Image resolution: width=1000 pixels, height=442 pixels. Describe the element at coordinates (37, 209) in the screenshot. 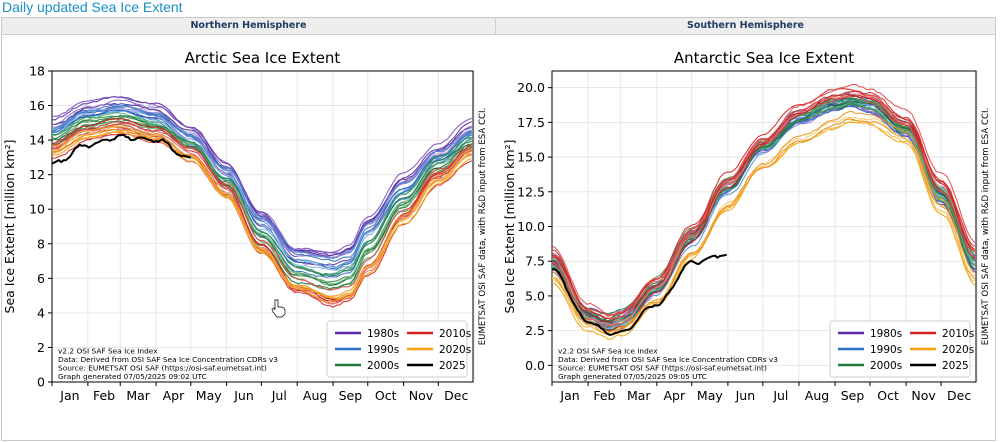

I see `y-tick-label: 10` at that location.